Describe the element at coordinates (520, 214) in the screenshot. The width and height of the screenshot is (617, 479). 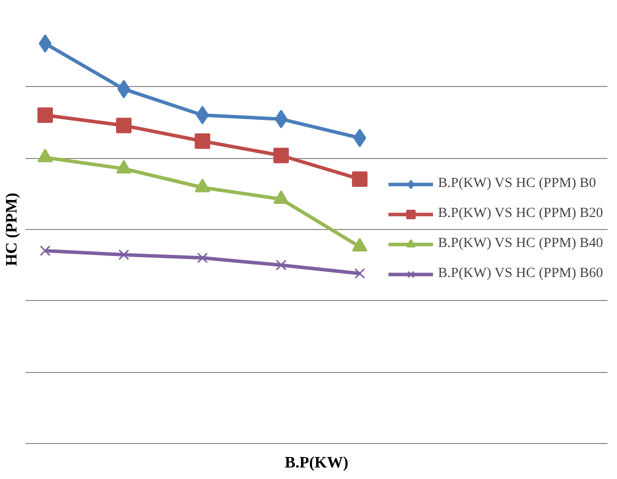
I see `legend-label: B.P(KW) VS HC (PPM) B20` at that location.